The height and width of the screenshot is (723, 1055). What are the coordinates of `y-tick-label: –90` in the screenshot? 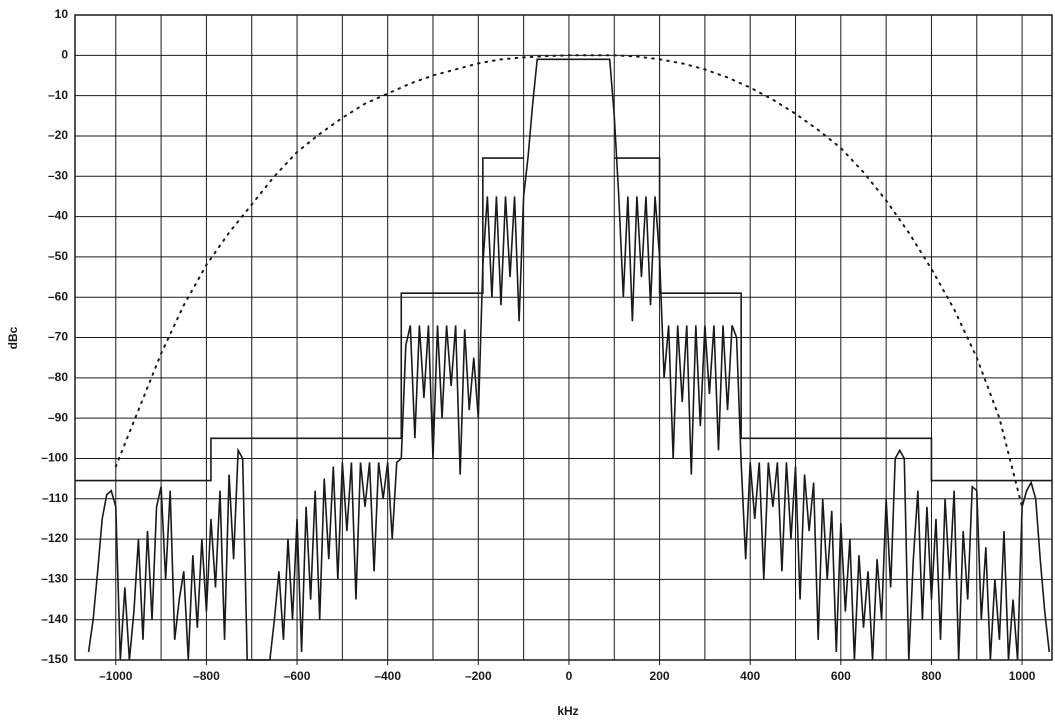 It's located at (58, 417).